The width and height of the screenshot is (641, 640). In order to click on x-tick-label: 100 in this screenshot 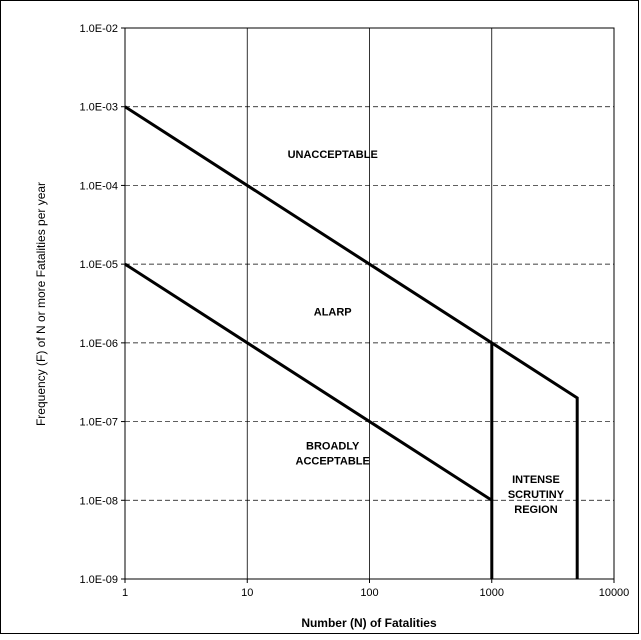, I will do `click(369, 593)`.